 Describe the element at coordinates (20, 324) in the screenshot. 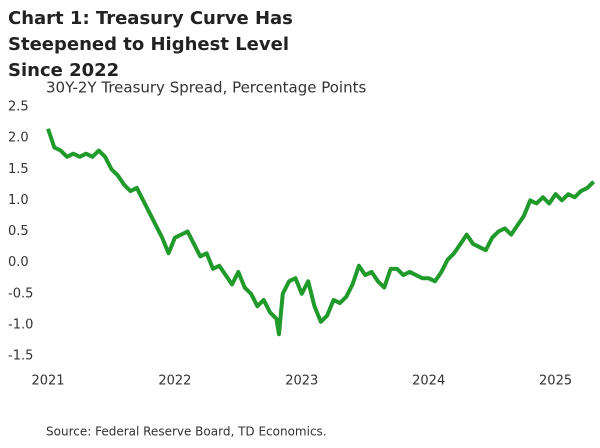

I see `y-tick-label: -1.0` at that location.